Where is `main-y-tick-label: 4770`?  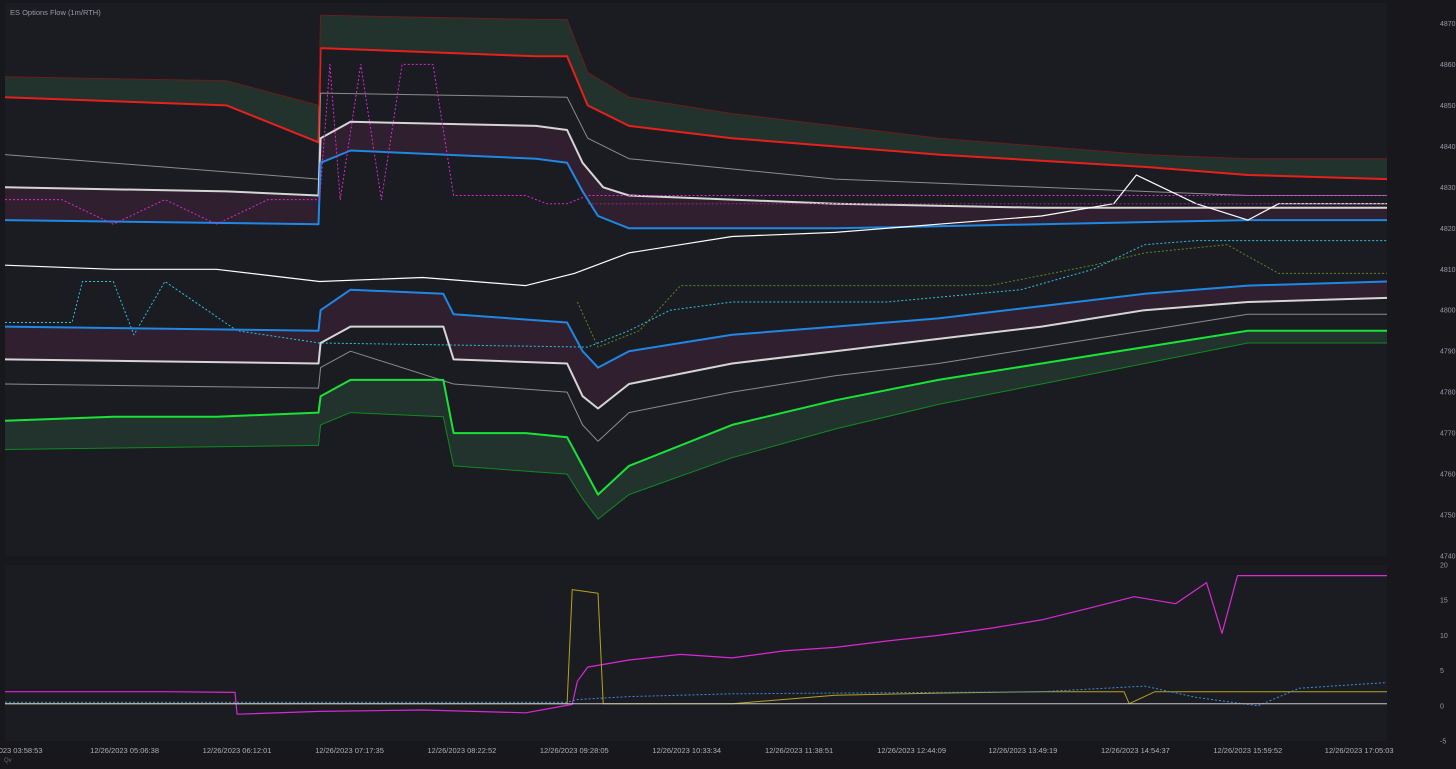
main-y-tick-label: 4770 is located at coordinates (1448, 434).